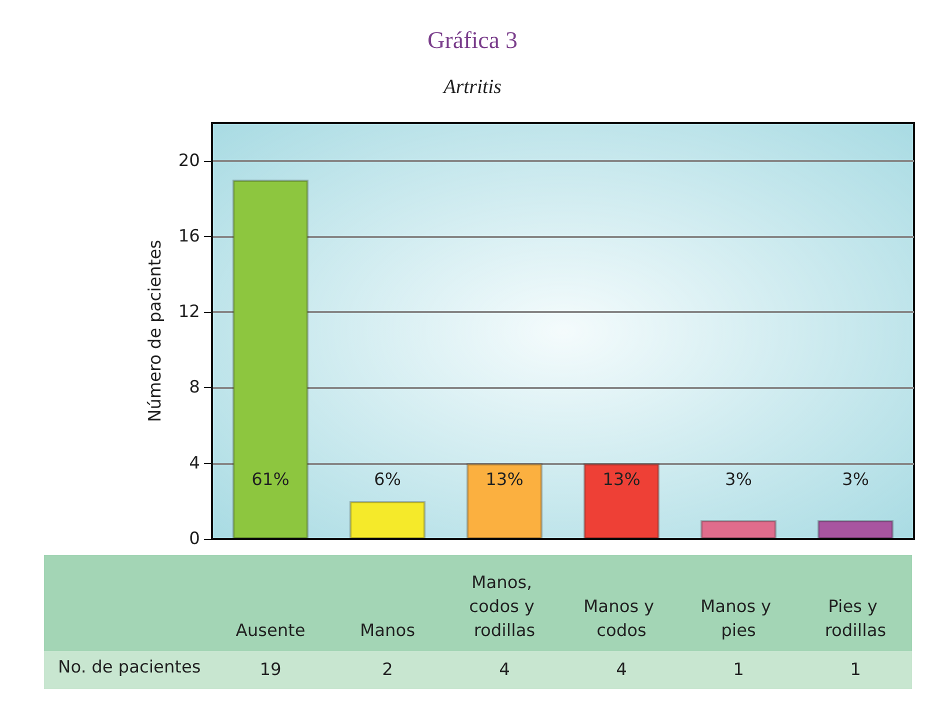 The height and width of the screenshot is (715, 945). What do you see at coordinates (622, 619) in the screenshot?
I see `x-tick-label: Manos y codos` at bounding box center [622, 619].